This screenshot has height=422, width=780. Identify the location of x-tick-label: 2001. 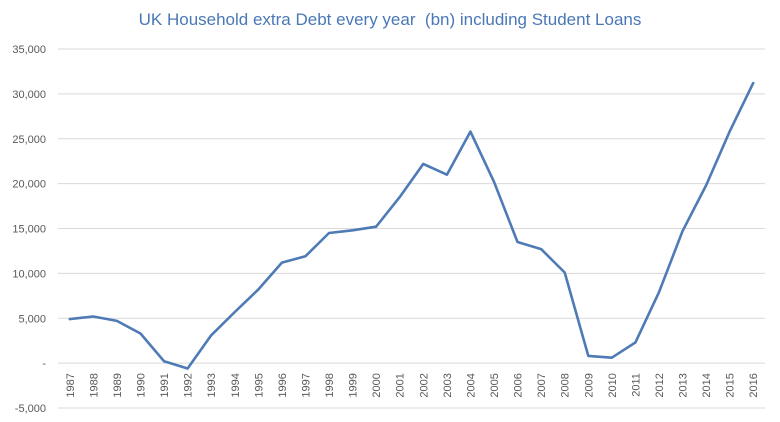
(401, 385).